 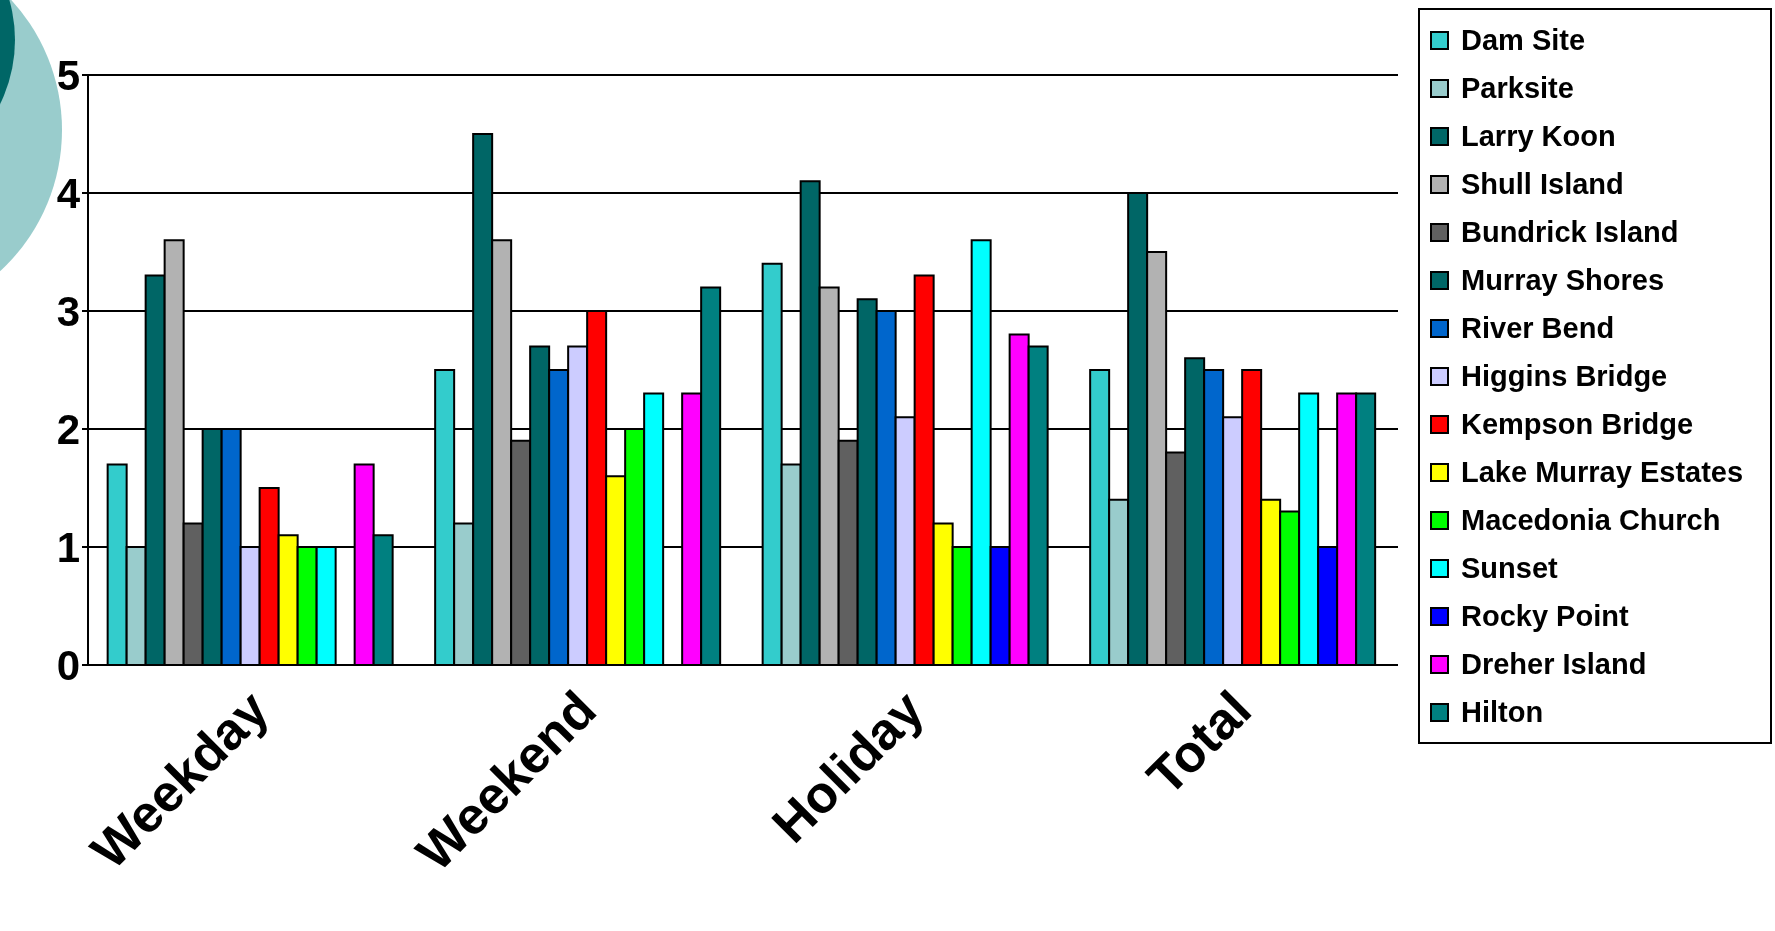 I want to click on legend-label: Higgins Bridge, so click(x=1564, y=376).